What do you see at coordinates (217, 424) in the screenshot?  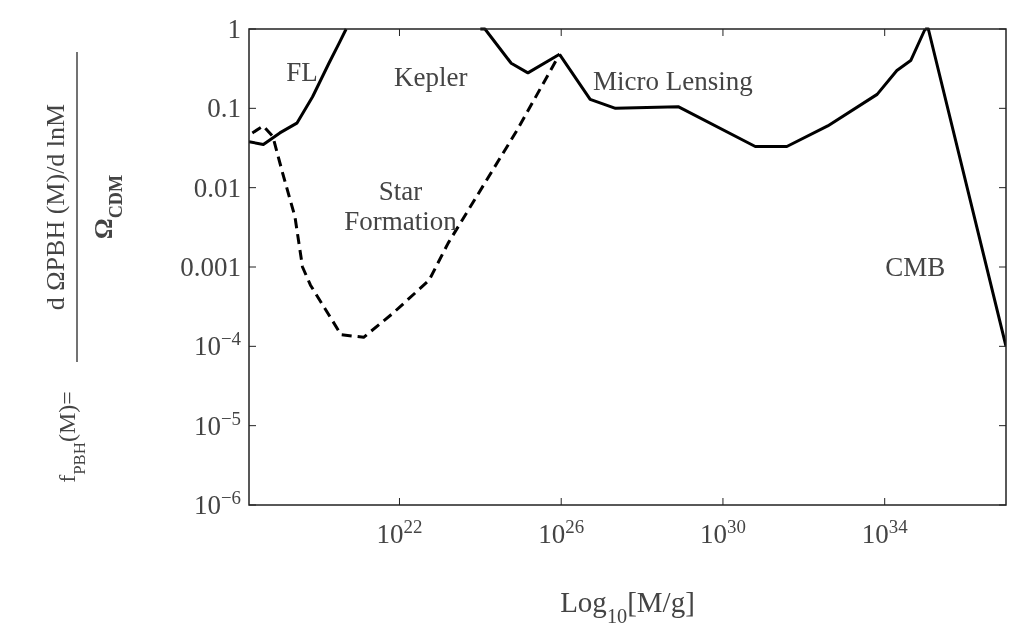 I see `y-tick-label: 10$^{−5}$` at bounding box center [217, 424].